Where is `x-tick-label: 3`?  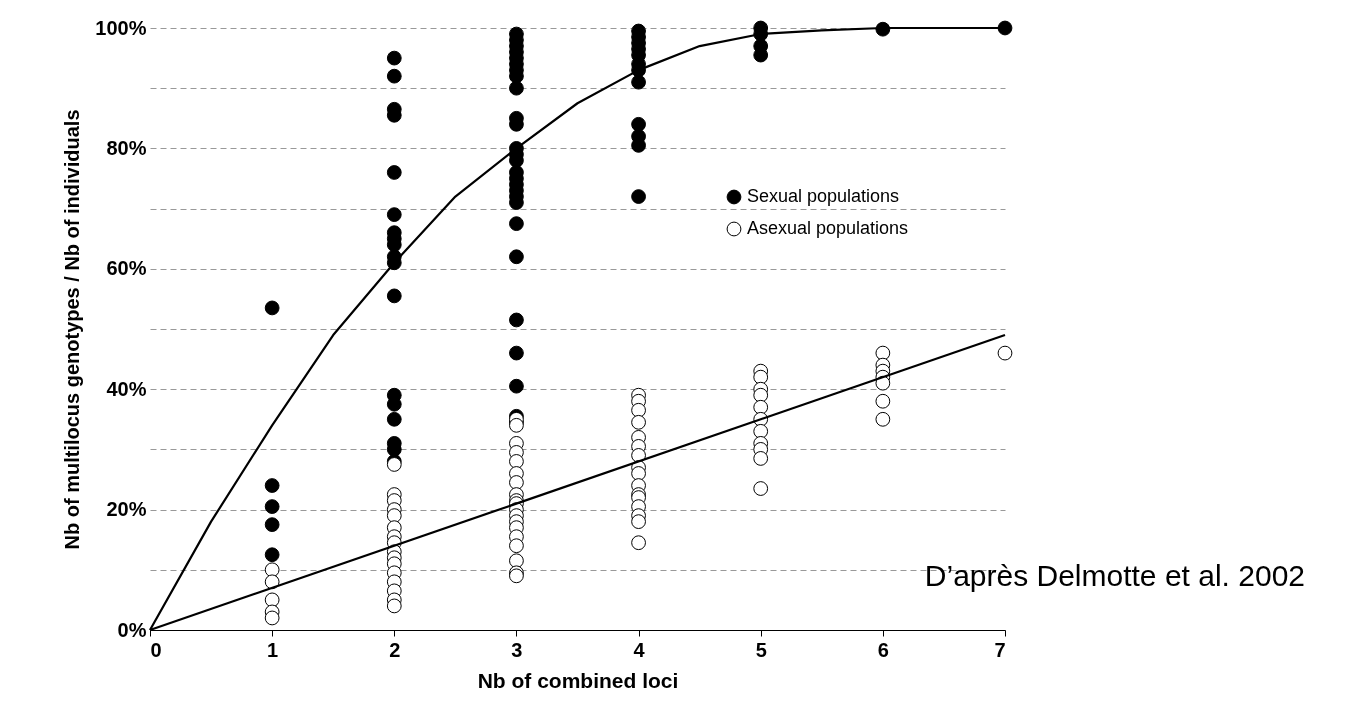
x-tick-label: 3 is located at coordinates (517, 649).